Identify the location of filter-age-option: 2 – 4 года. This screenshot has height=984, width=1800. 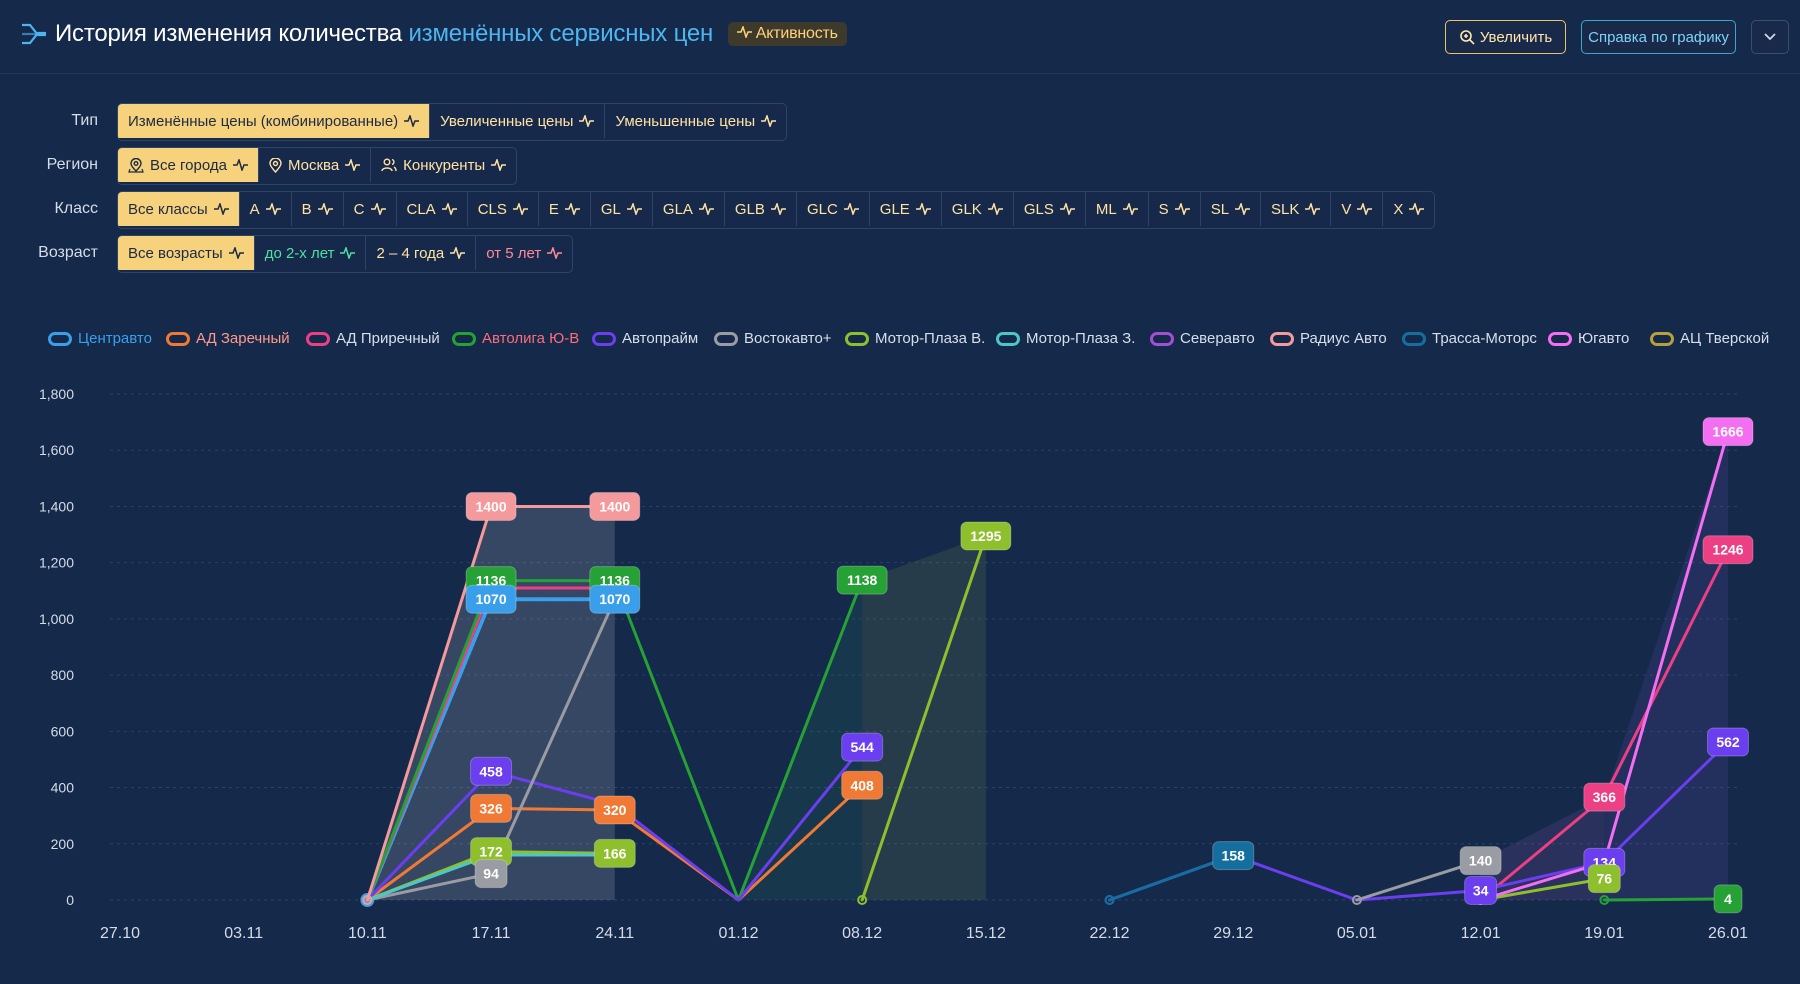
(421, 253).